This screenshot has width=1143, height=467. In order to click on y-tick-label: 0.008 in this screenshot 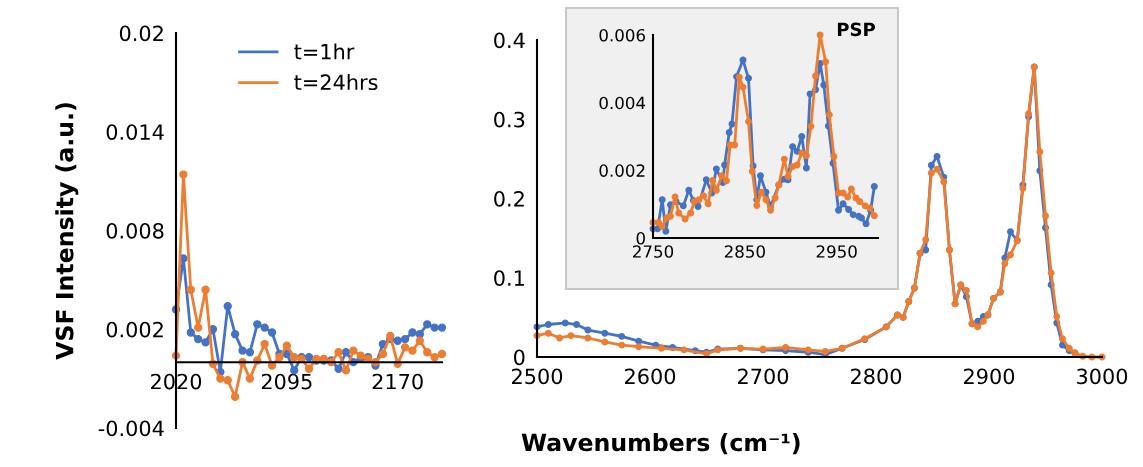, I will do `click(135, 230)`.